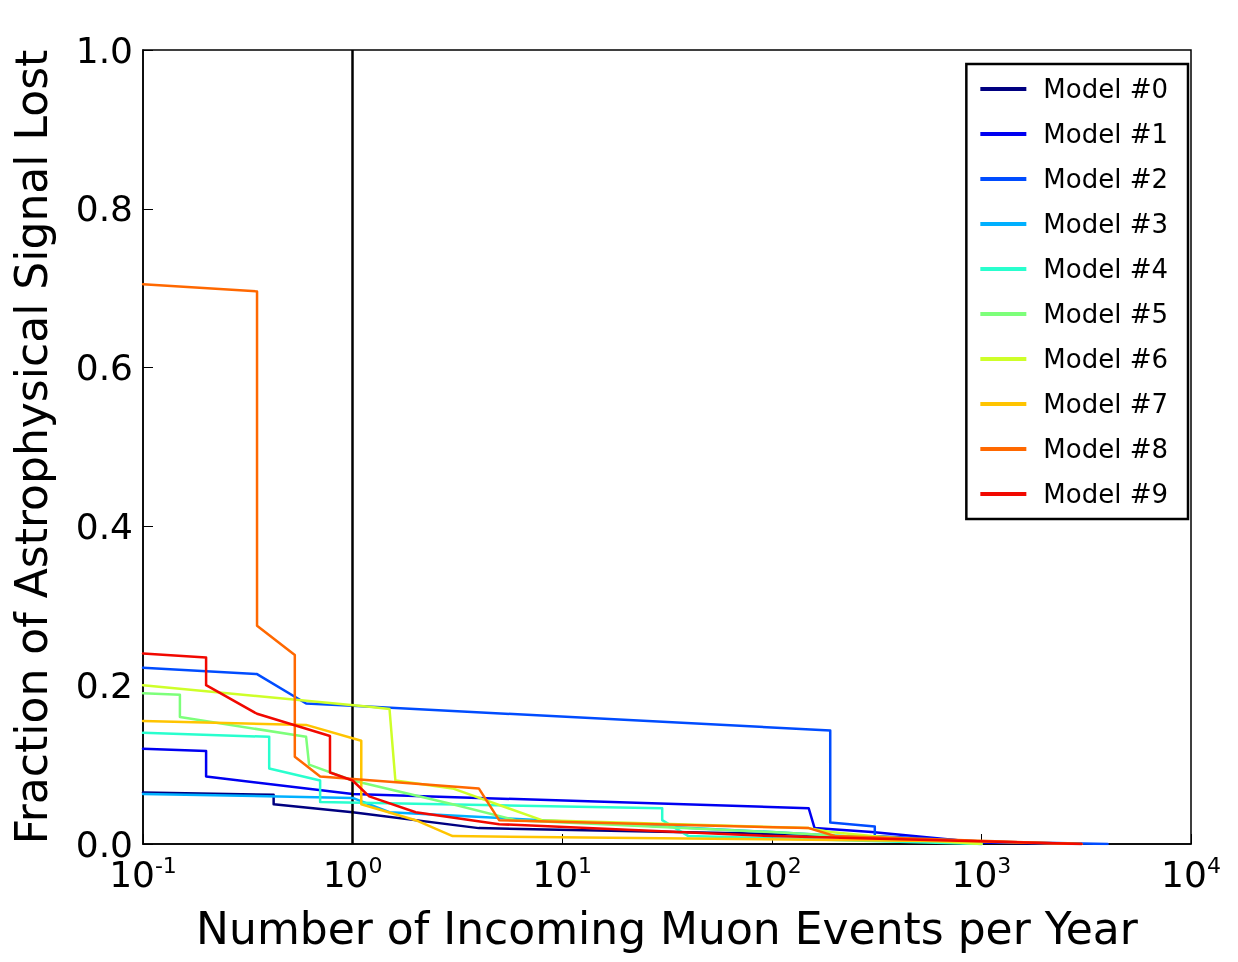 This screenshot has height=962, width=1238. What do you see at coordinates (104, 685) in the screenshot?
I see `y-tick-label: 0.2` at bounding box center [104, 685].